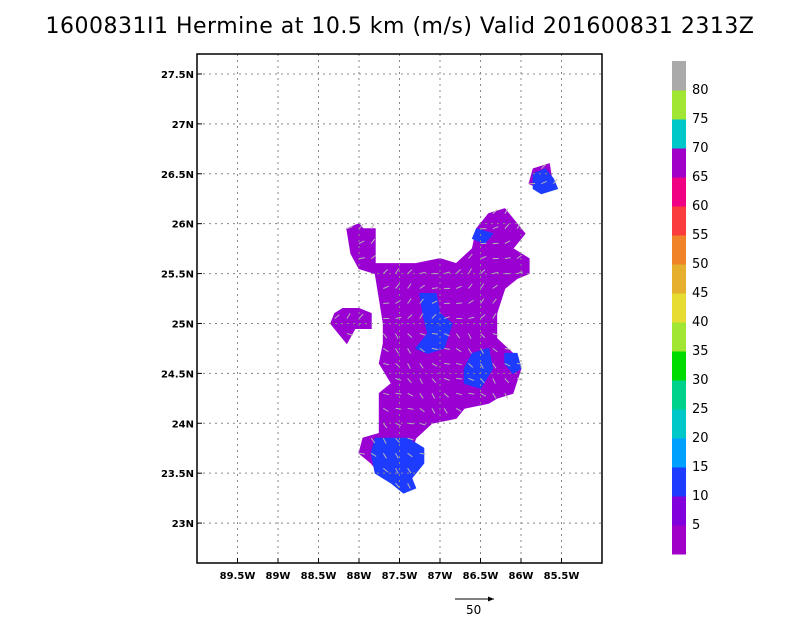 The height and width of the screenshot is (618, 800). What do you see at coordinates (474, 606) in the screenshot?
I see `reference-vector: 50` at bounding box center [474, 606].